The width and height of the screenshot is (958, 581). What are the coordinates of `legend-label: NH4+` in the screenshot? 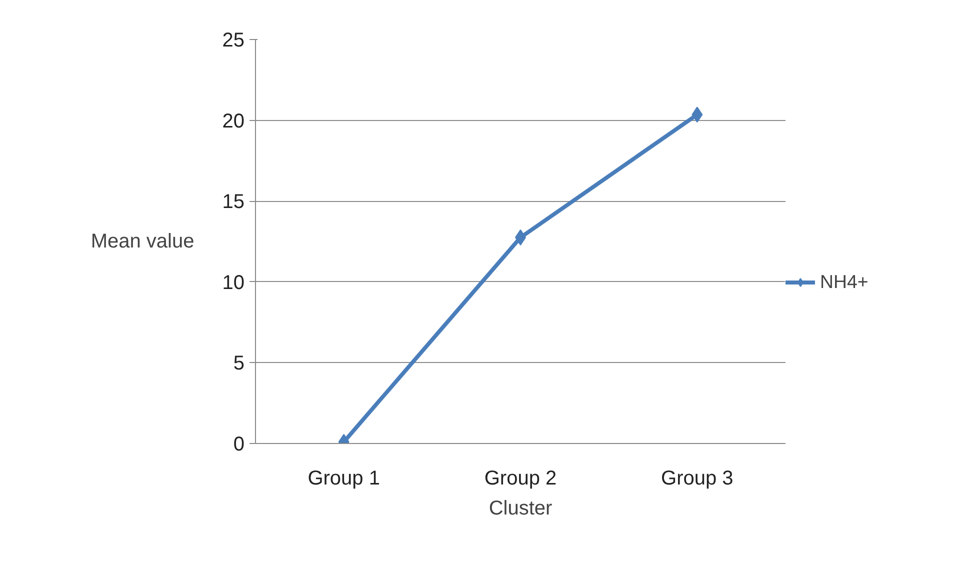 It's located at (844, 282).